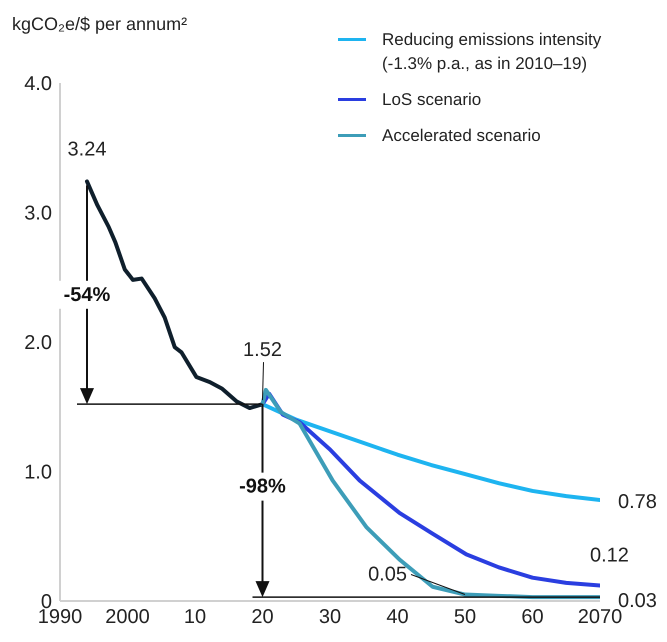 The width and height of the screenshot is (667, 642). What do you see at coordinates (532, 617) in the screenshot?
I see `x-tick-label: 60` at bounding box center [532, 617].